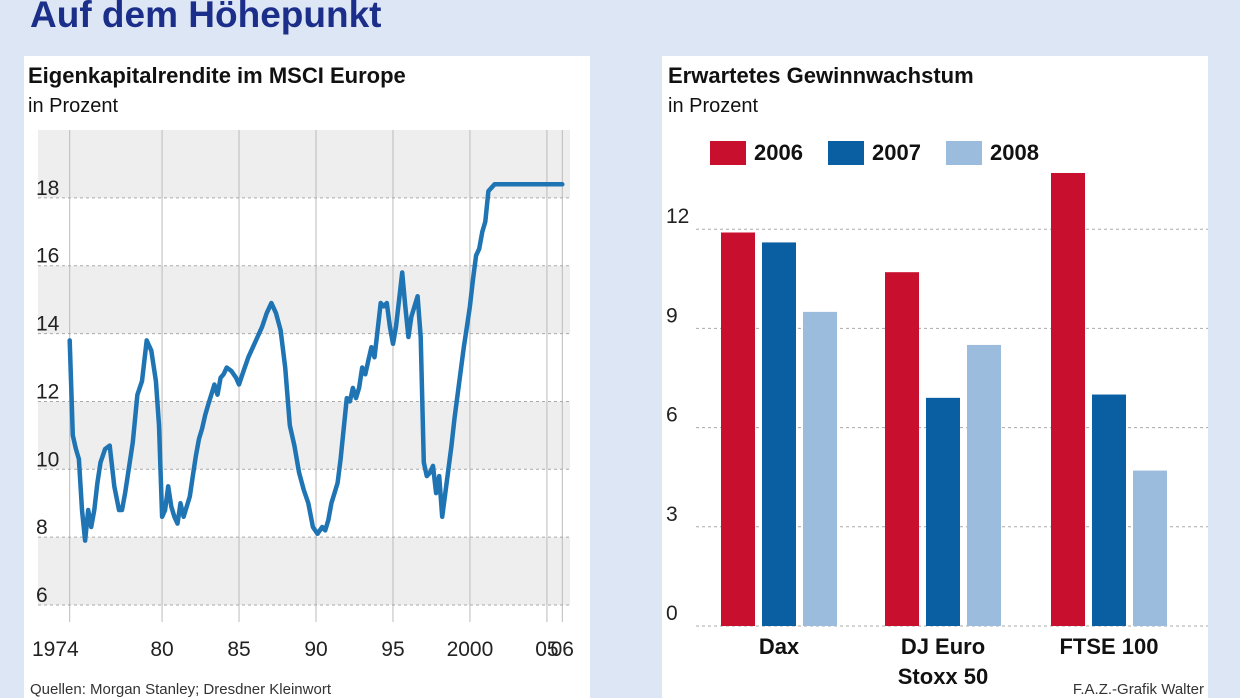 Image resolution: width=1240 pixels, height=698 pixels. I want to click on x-tick-label: 95, so click(392, 649).